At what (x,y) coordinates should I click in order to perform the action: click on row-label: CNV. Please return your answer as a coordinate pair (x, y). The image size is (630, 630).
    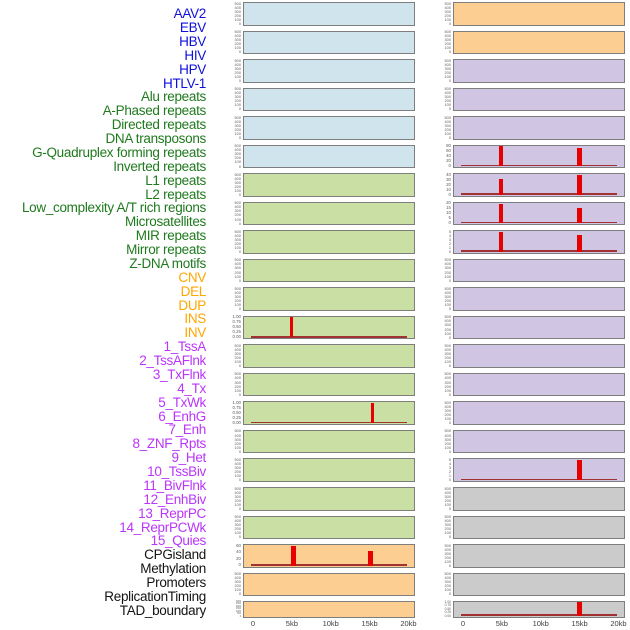
    Looking at the image, I should click on (192, 277).